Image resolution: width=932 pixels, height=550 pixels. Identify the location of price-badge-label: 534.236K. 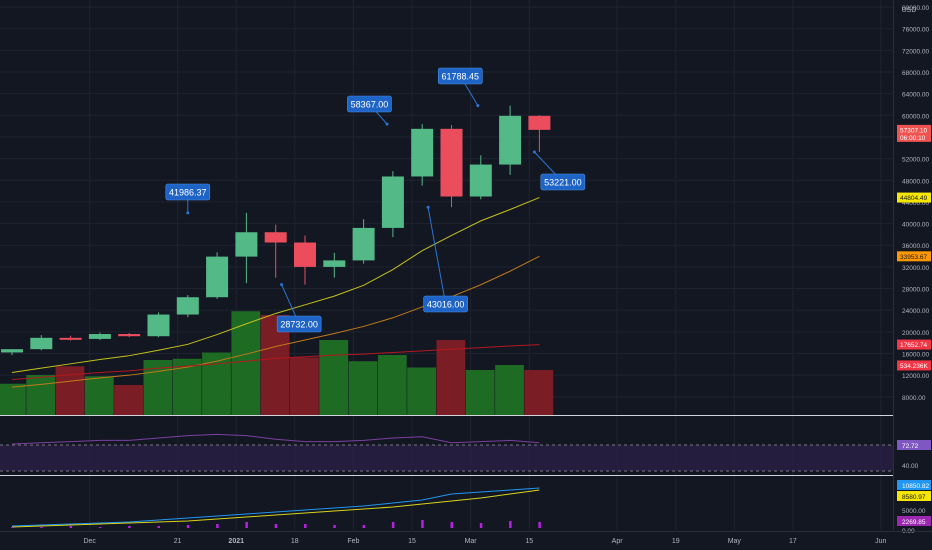
(914, 366).